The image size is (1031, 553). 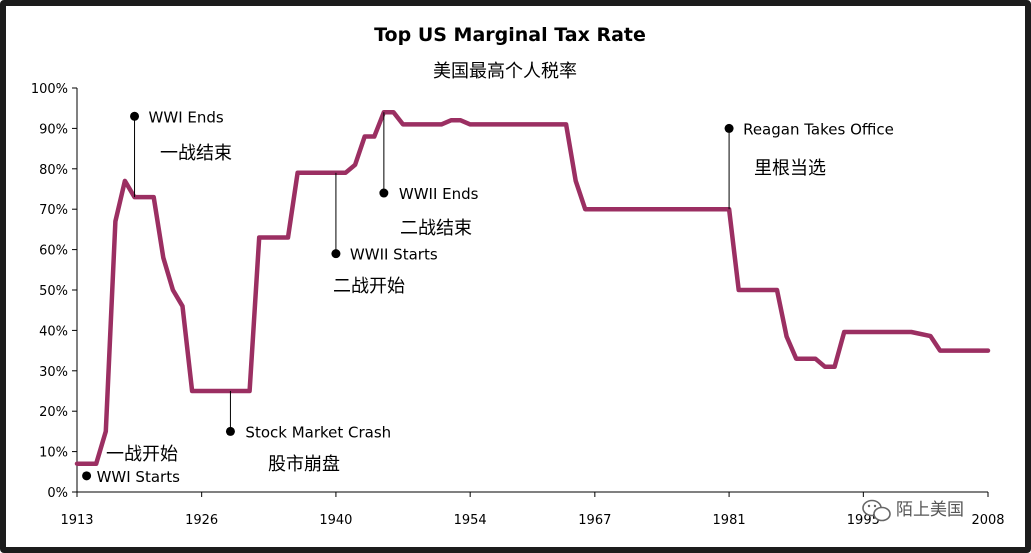 I want to click on annotation: WWII Starts 二战开始, so click(x=384, y=234).